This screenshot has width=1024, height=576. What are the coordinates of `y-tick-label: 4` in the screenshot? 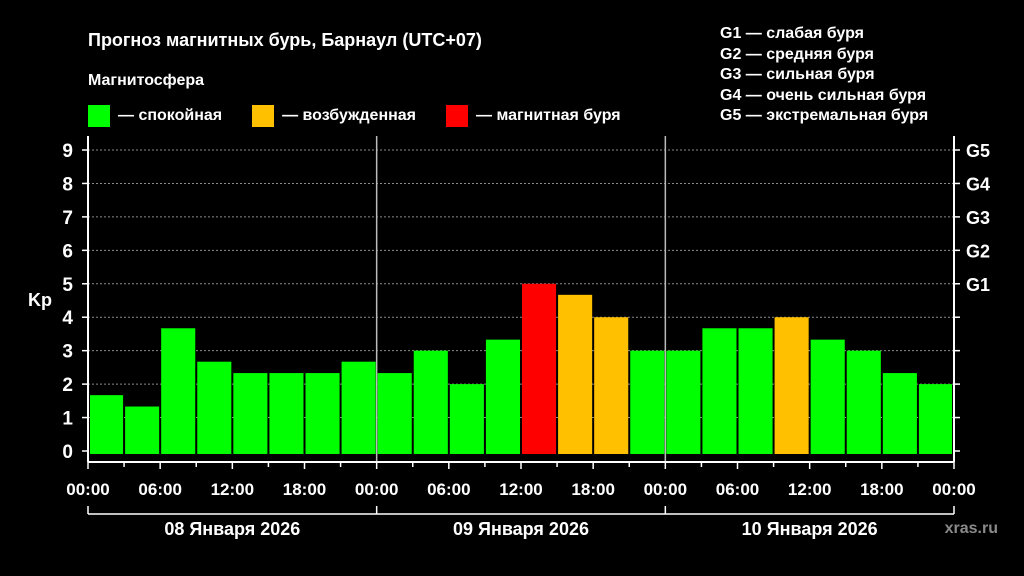 It's located at (67, 318).